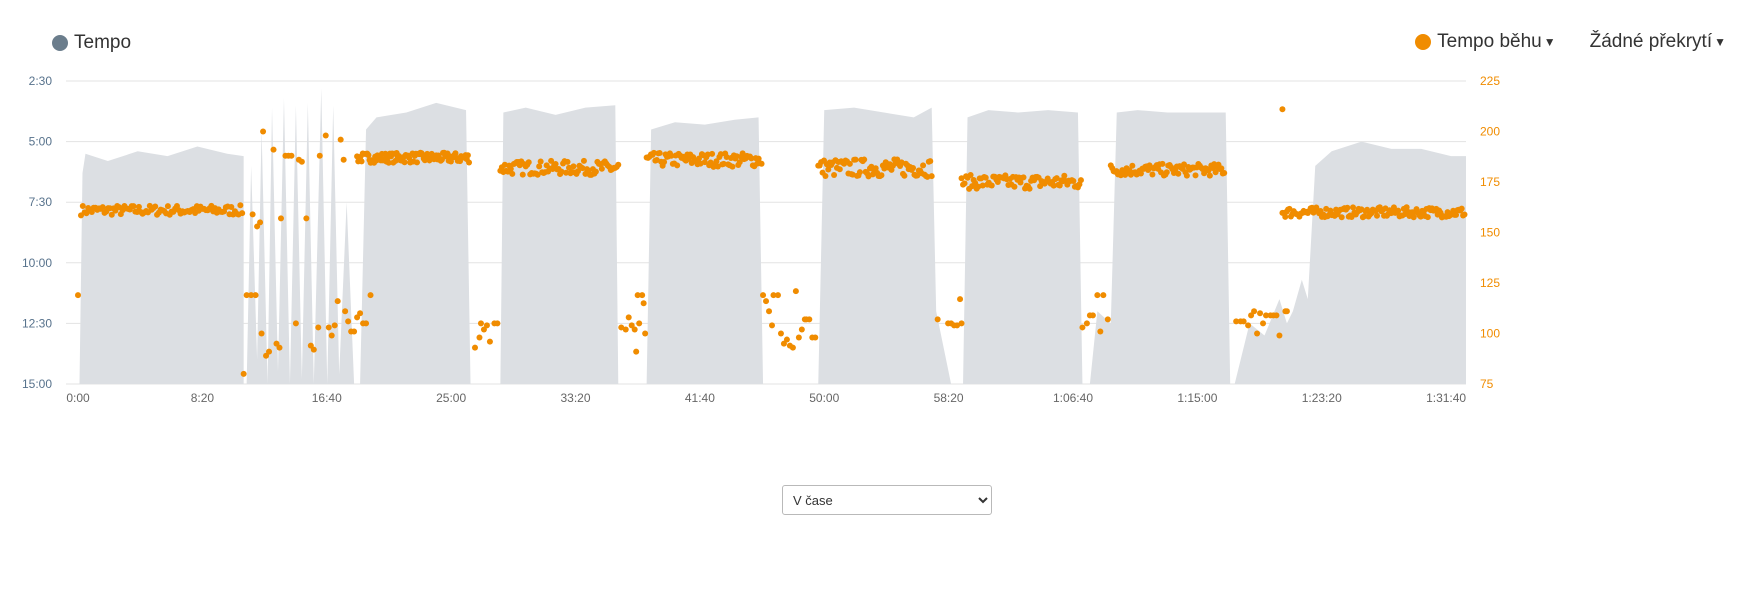 The width and height of the screenshot is (1756, 593). Describe the element at coordinates (700, 398) in the screenshot. I see `x-tick-label: 41:40` at that location.